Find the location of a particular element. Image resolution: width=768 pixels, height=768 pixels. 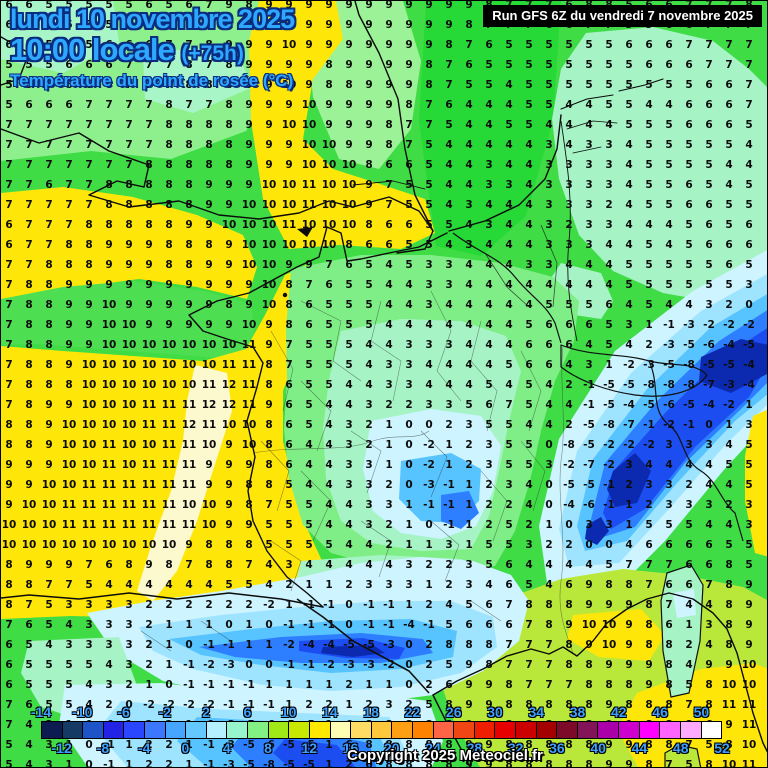

dewpoint-value: -8 is located at coordinates (649, 385).